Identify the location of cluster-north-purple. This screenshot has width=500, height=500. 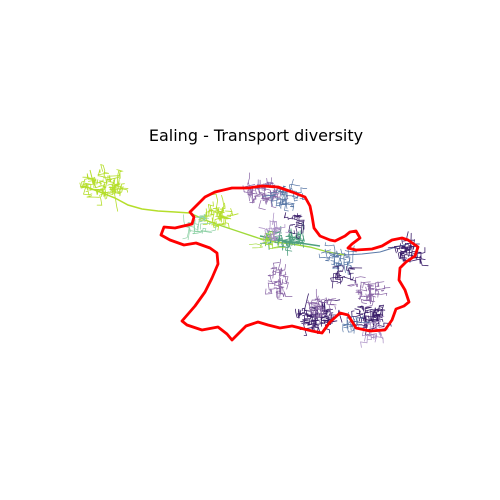
(294, 225).